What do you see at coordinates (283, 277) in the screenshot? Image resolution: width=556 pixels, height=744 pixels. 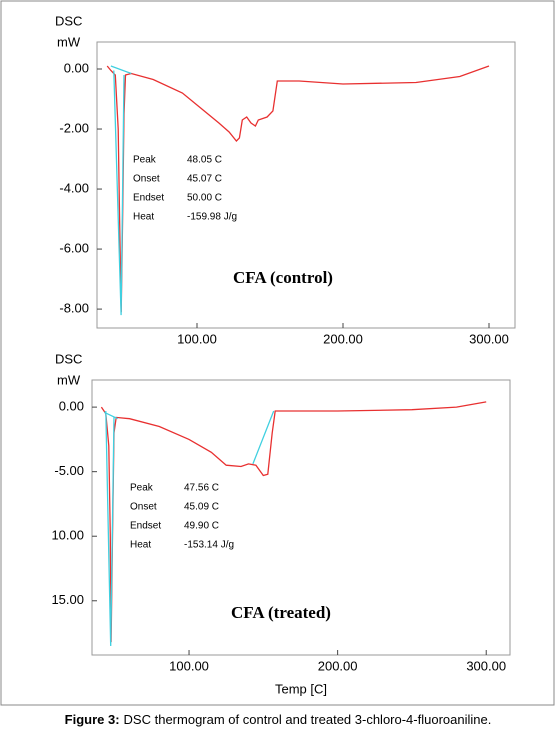 I see `chart-title: CFA (control)` at bounding box center [283, 277].